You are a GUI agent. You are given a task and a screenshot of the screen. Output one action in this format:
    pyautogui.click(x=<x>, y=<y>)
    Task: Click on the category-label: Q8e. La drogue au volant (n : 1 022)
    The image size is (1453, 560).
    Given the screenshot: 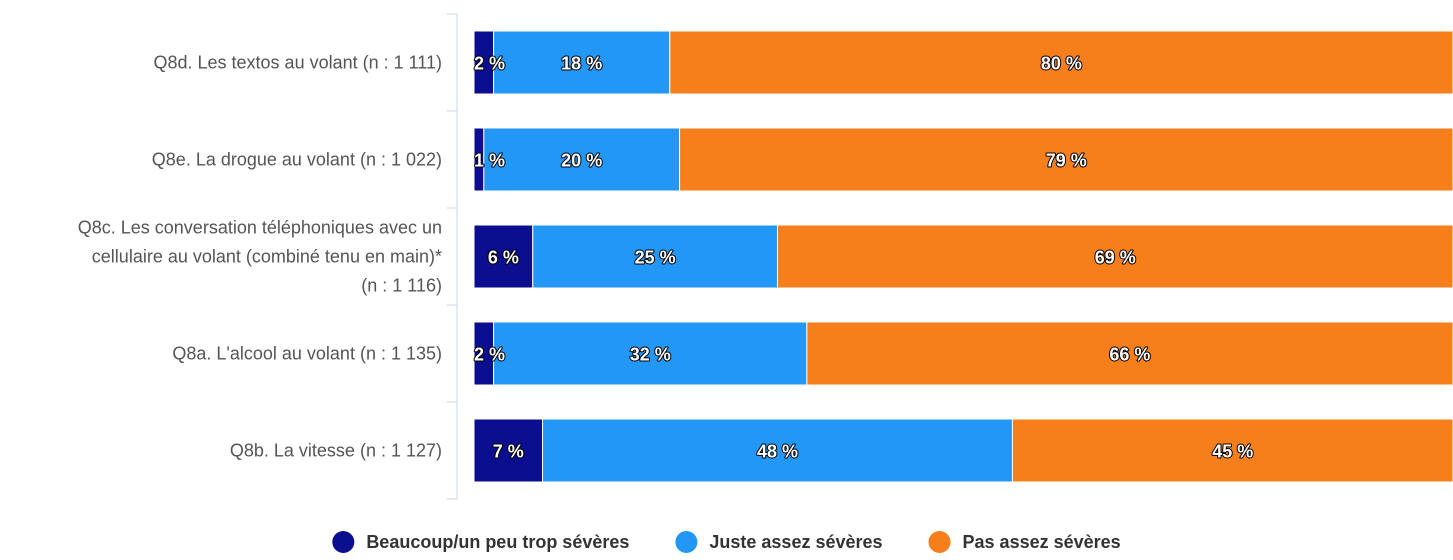 What is the action you would take?
    pyautogui.click(x=297, y=160)
    